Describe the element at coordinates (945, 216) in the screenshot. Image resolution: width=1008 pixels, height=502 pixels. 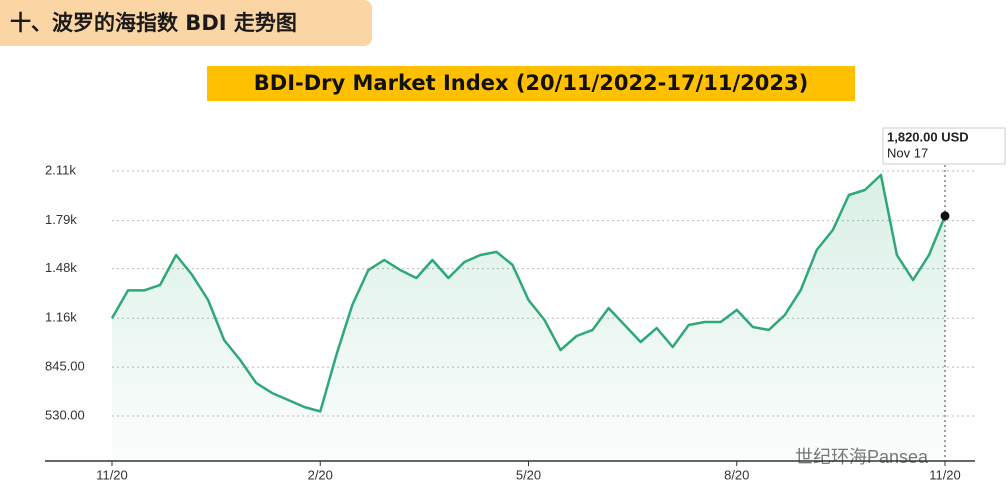
I see `last-point` at that location.